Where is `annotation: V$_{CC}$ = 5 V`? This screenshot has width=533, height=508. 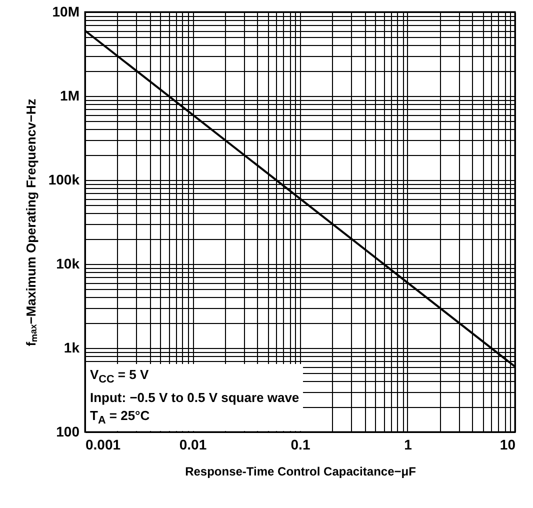 annotation: V$_{CC}$ = 5 V is located at coordinates (120, 377).